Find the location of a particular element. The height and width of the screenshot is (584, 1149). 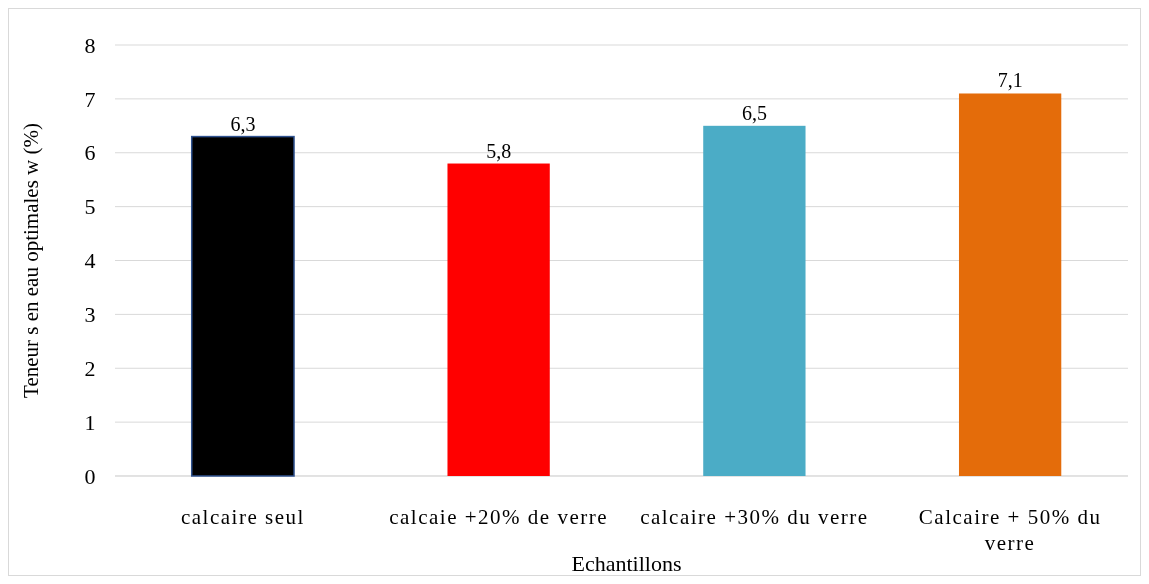

data-label: 6,3 is located at coordinates (243, 123).